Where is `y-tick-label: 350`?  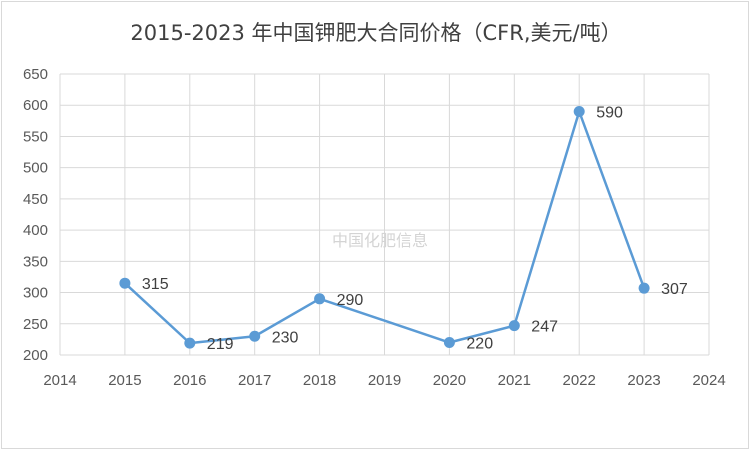
y-tick-label: 350 is located at coordinates (35, 261).